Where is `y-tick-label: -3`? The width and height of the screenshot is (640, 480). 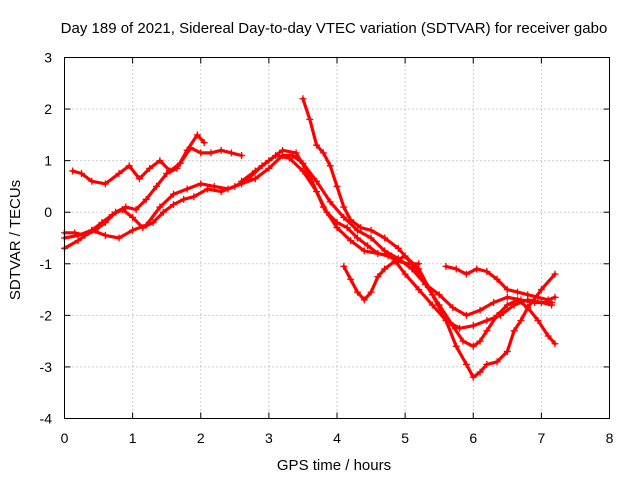
y-tick-label: -3 is located at coordinates (46, 367).